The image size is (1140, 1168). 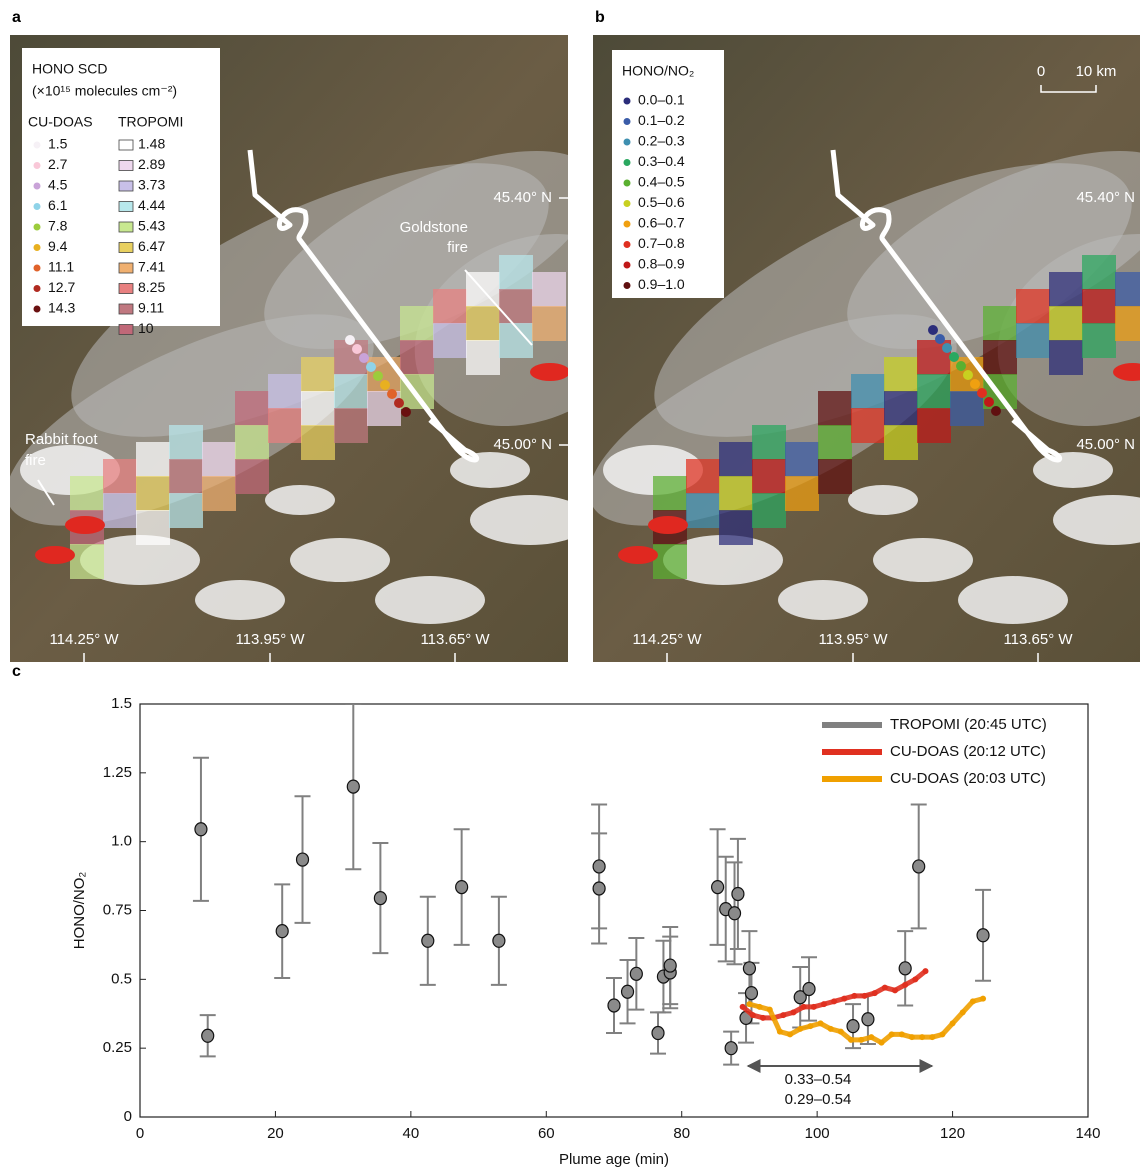 I want to click on annotation: 0.29–0.54, so click(x=818, y=1099).